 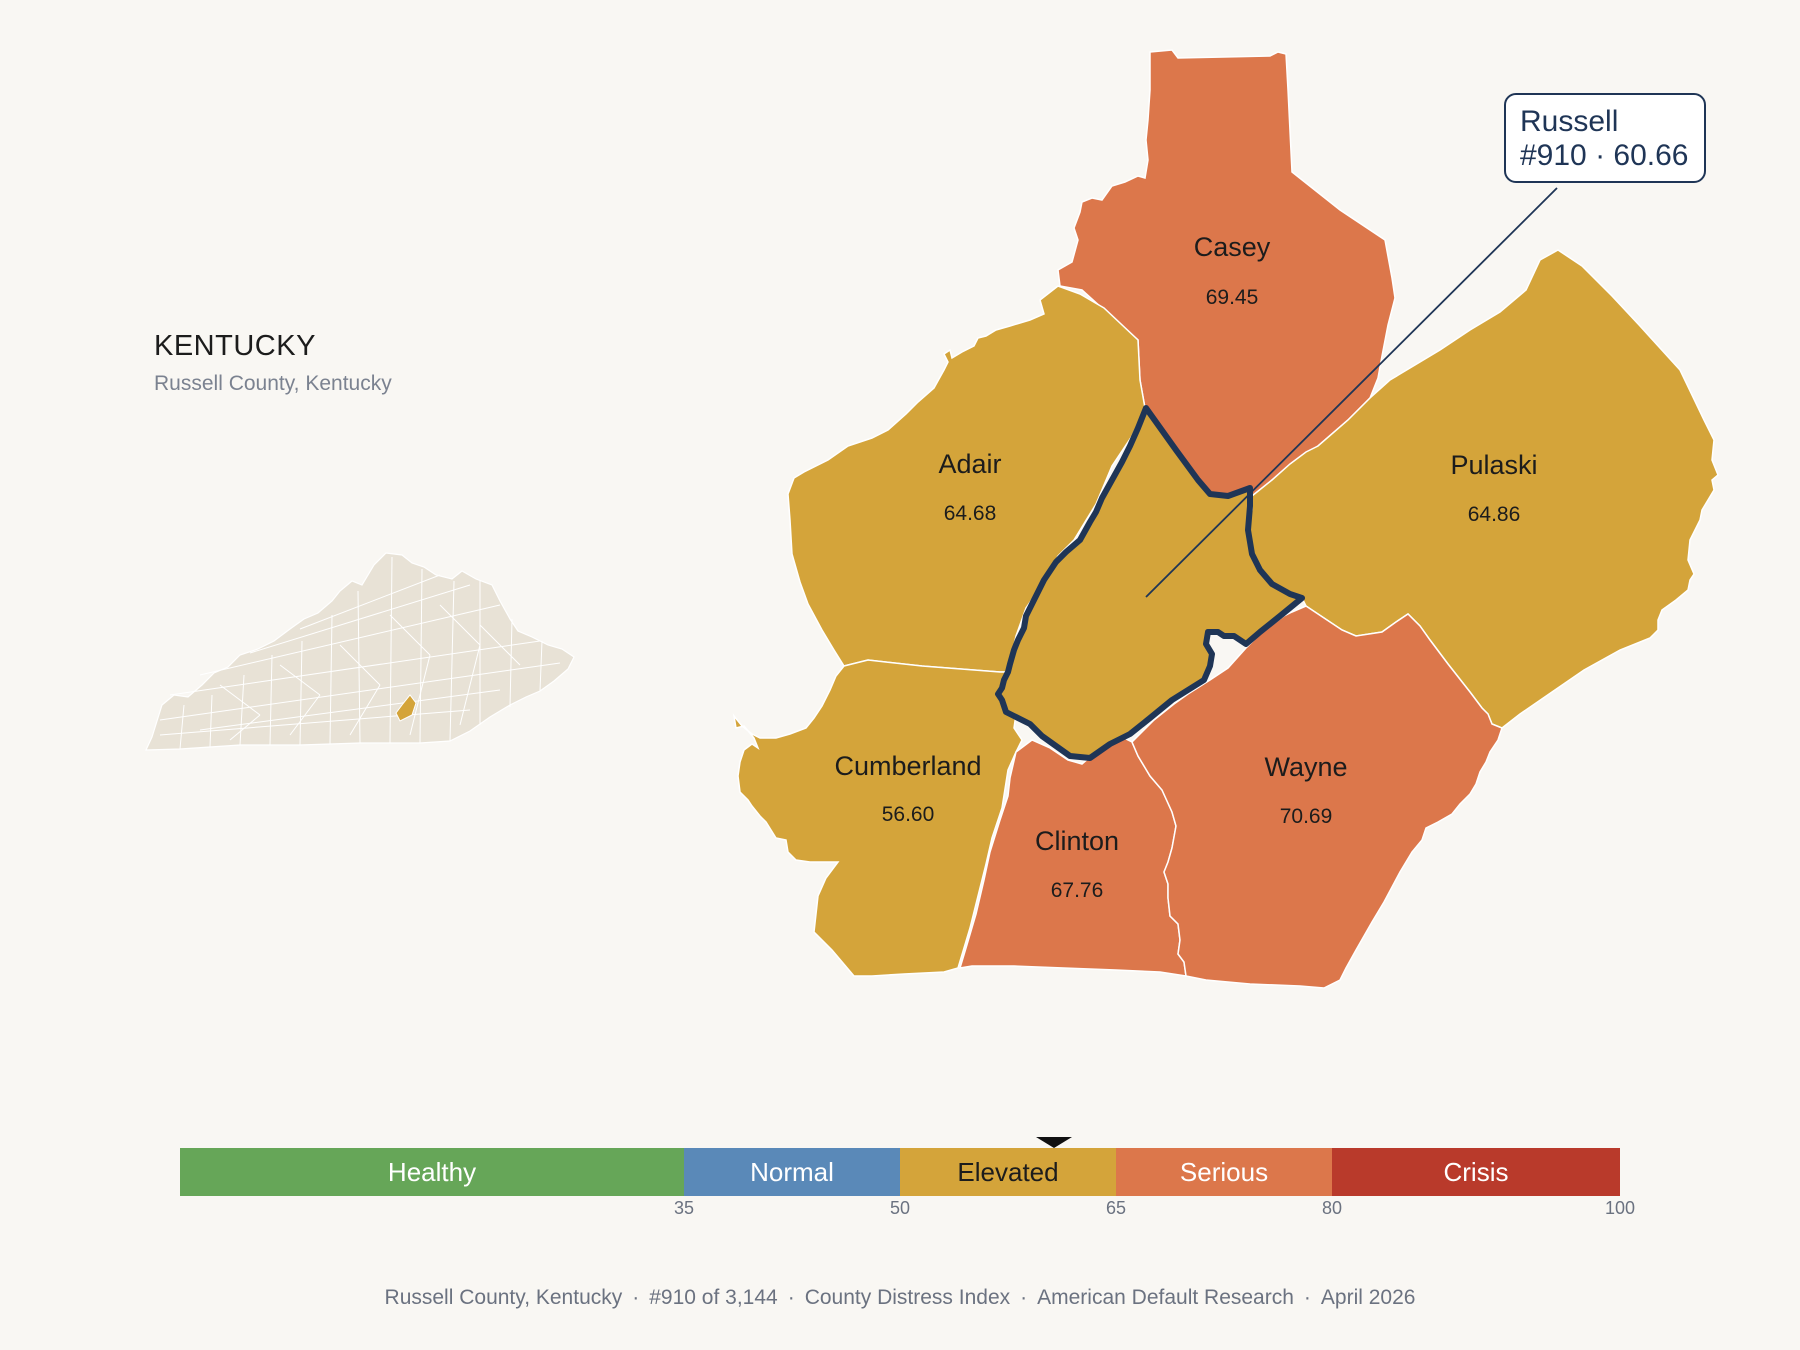 I want to click on county-value-cumberland: 56.60, so click(x=908, y=814).